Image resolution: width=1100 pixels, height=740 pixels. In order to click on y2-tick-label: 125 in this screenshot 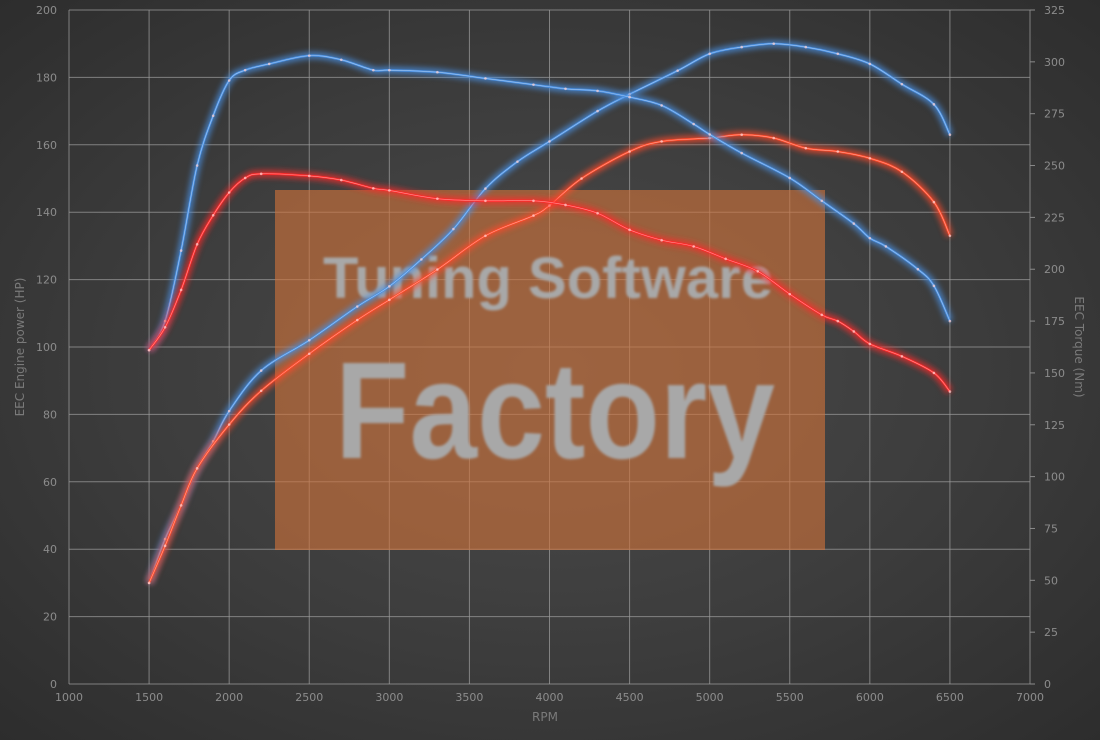, I will do `click(1054, 425)`.